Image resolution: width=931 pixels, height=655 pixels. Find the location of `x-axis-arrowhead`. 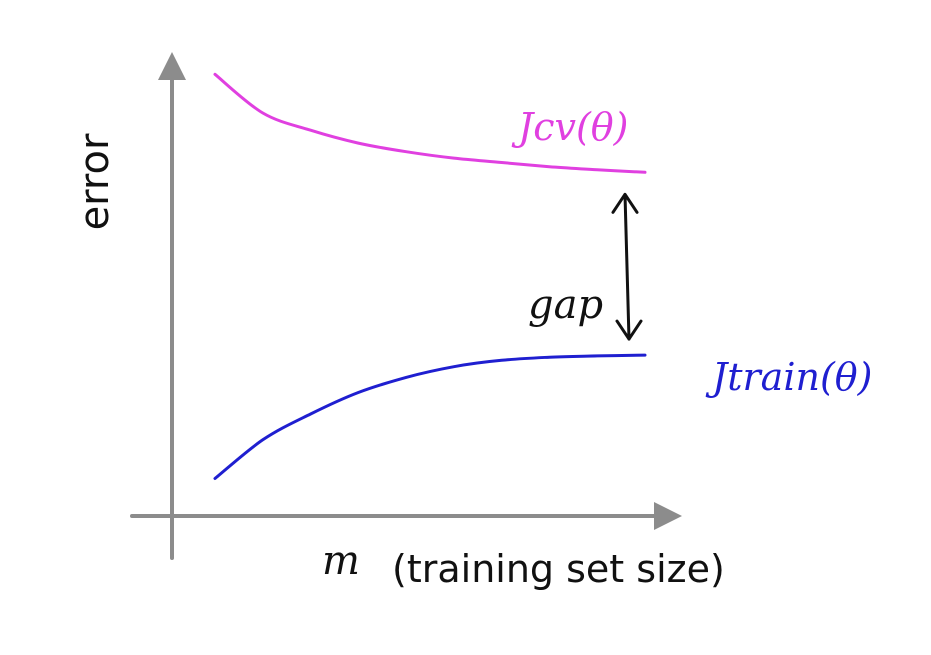

x-axis-arrowhead is located at coordinates (668, 516).